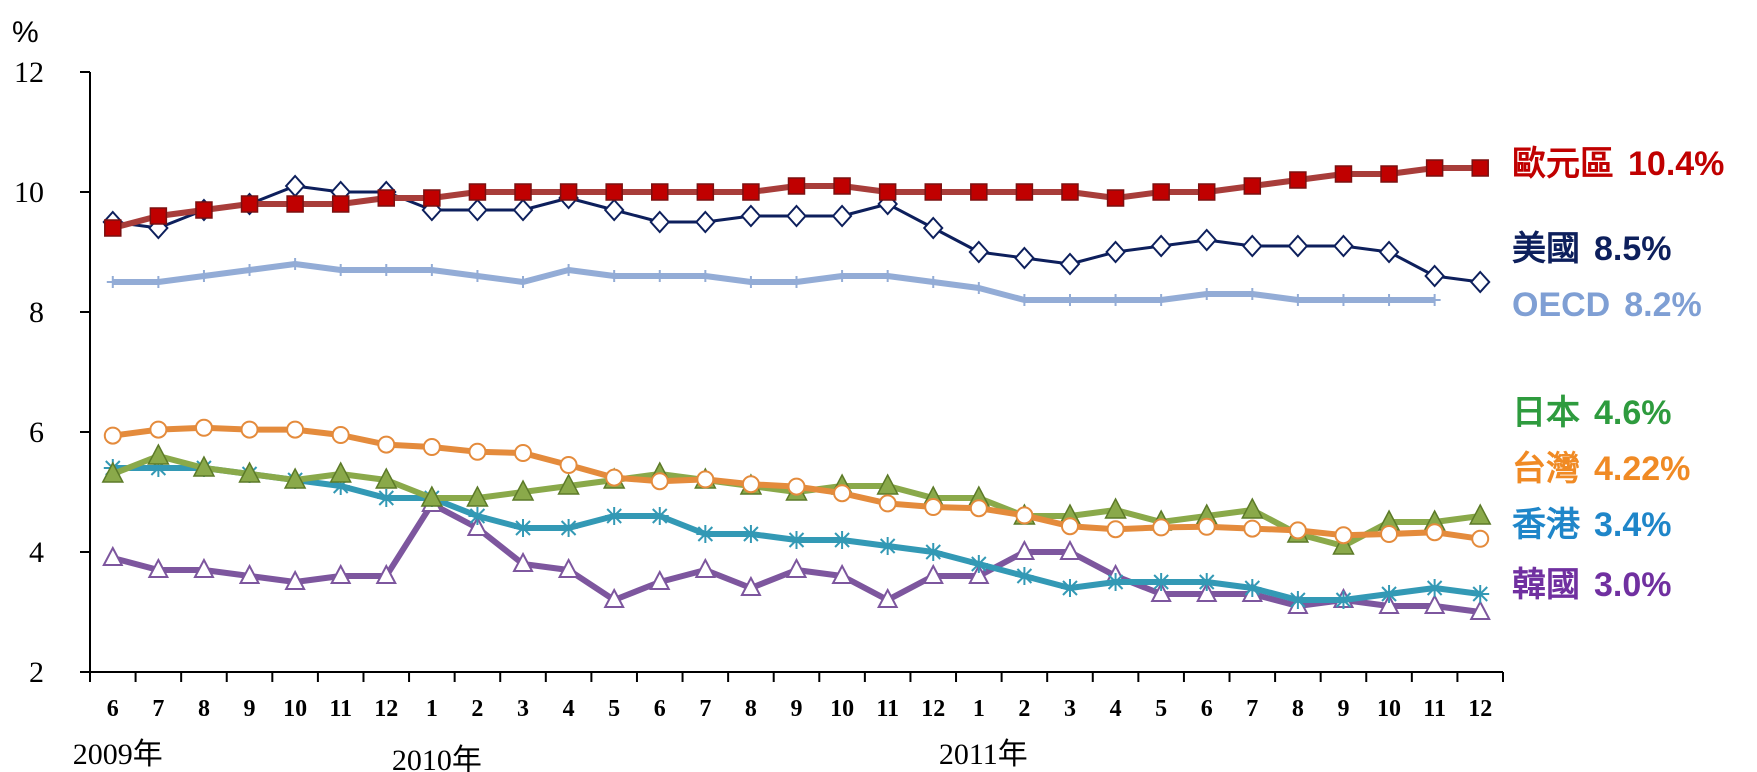  What do you see at coordinates (1434, 709) in the screenshot?
I see `x-tick-label: 11` at bounding box center [1434, 709].